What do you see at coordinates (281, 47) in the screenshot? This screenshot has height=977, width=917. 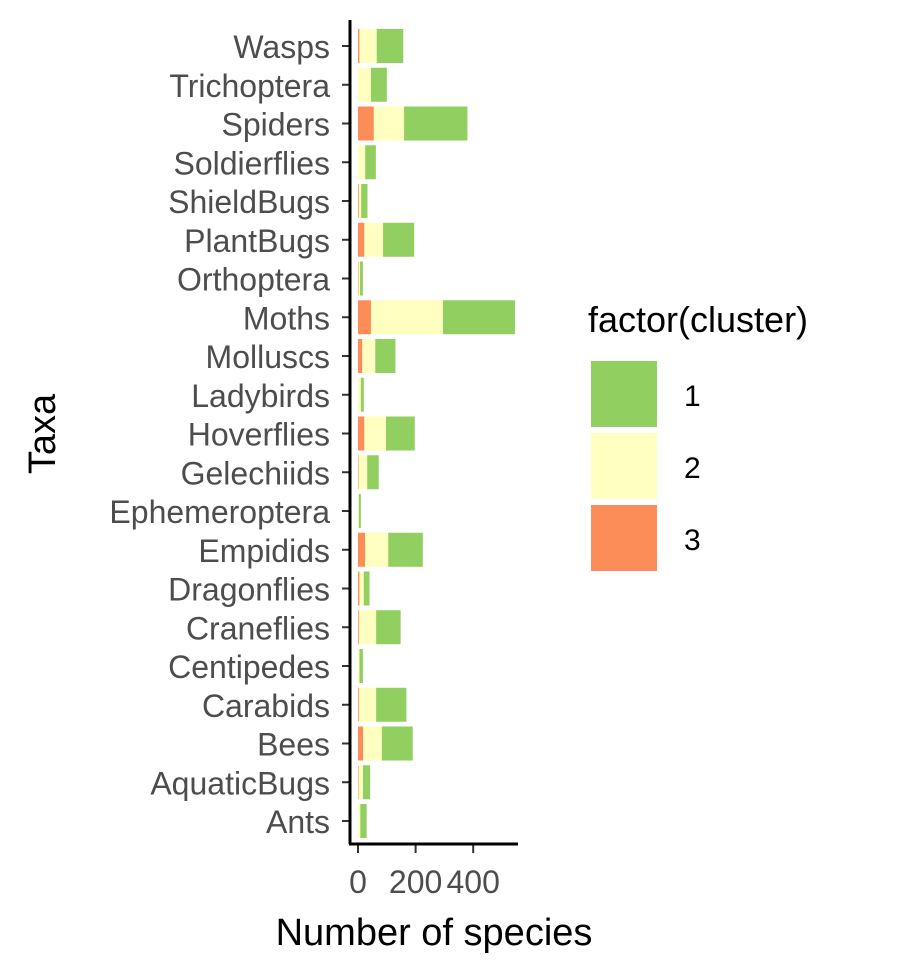 I see `y-tick-label: Wasps` at bounding box center [281, 47].